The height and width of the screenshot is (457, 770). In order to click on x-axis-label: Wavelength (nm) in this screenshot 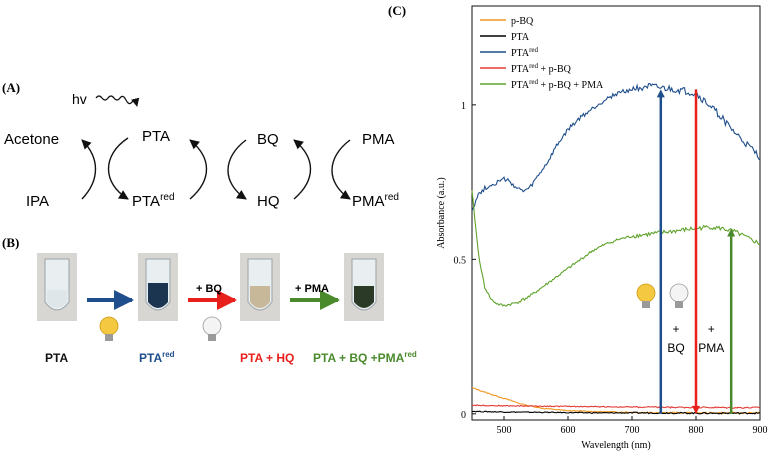, I will do `click(615, 445)`.